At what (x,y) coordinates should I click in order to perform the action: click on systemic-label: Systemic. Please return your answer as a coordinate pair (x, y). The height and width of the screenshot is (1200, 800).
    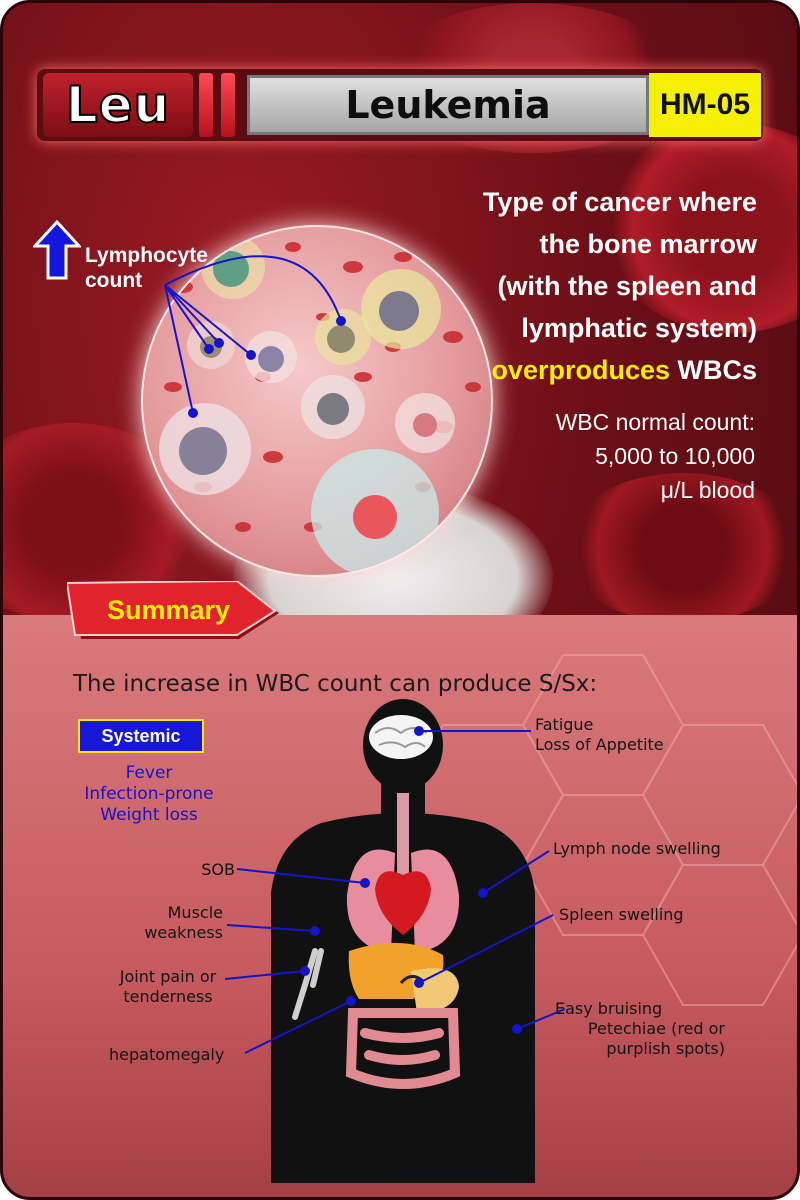
    Looking at the image, I should click on (141, 735).